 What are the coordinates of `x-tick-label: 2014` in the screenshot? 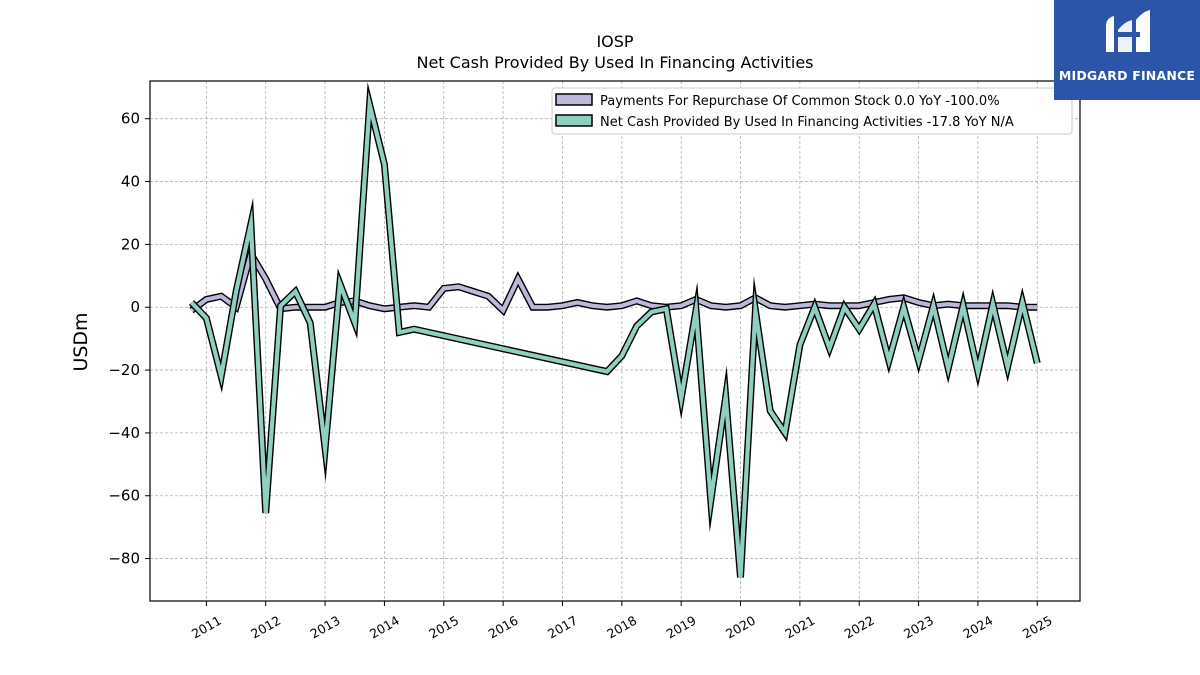 It's located at (384, 627).